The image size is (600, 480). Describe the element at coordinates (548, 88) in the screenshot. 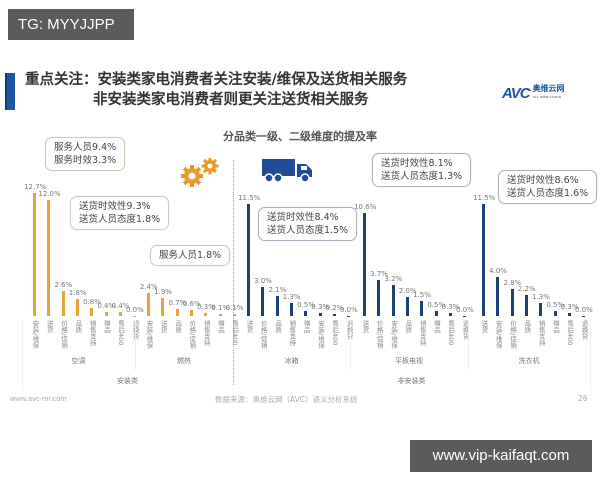

I see `logo-cn-text: 奥维云网` at that location.